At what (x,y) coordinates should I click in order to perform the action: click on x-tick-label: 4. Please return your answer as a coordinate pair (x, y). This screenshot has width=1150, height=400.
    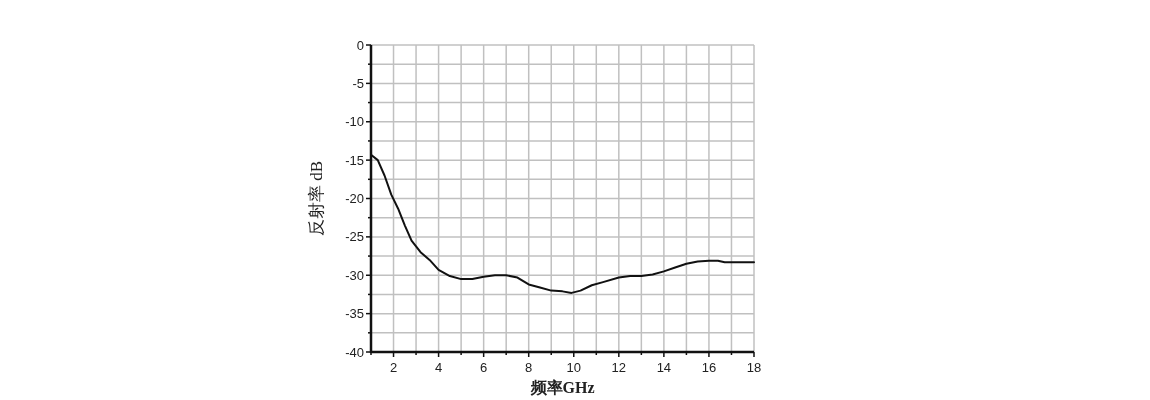
    Looking at the image, I should click on (438, 367).